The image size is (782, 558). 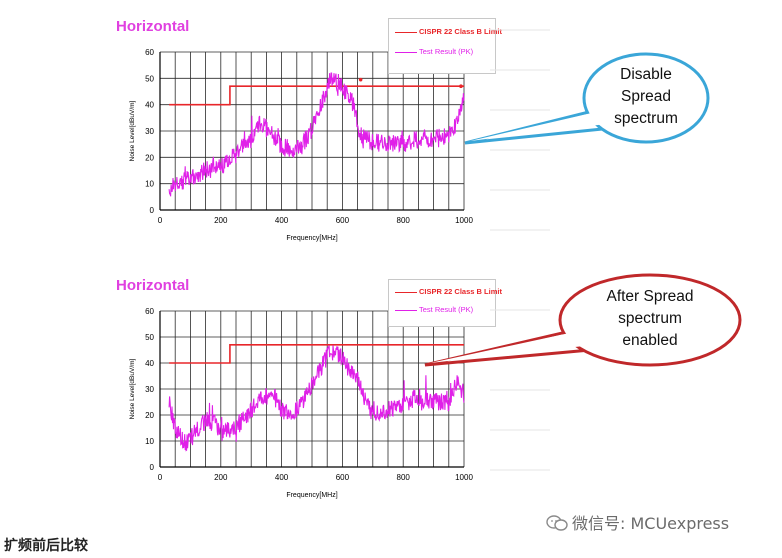 What do you see at coordinates (583, 320) in the screenshot?
I see `callout-enabled` at bounding box center [583, 320].